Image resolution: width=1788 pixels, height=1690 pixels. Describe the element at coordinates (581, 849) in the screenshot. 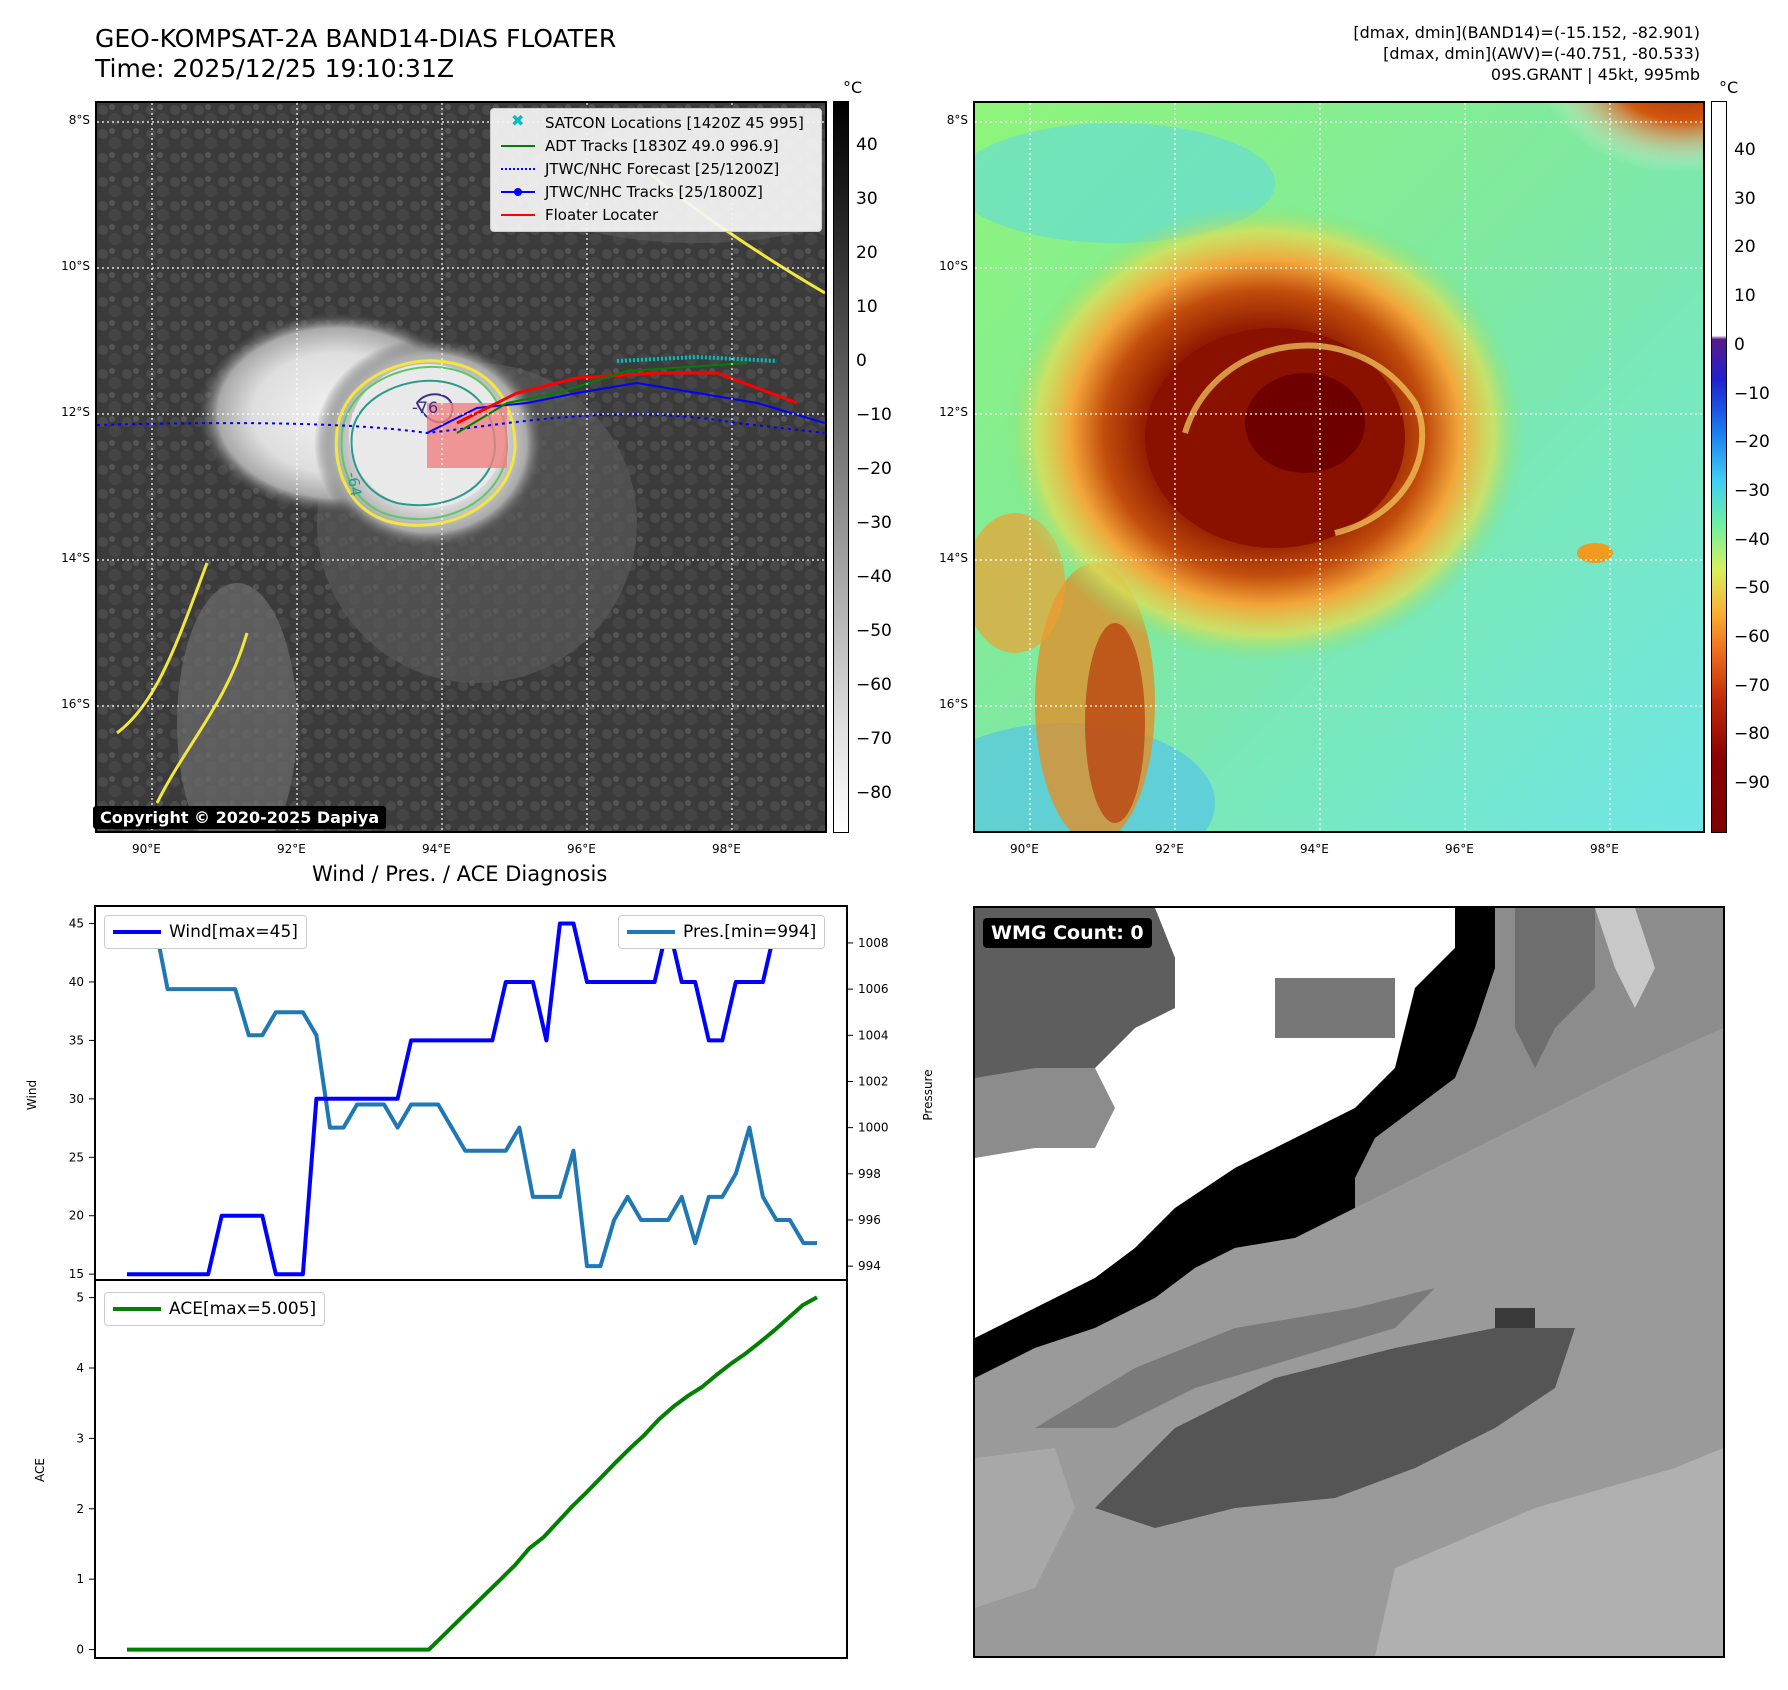

I see `ir-lon-tick-3: 96°E` at that location.